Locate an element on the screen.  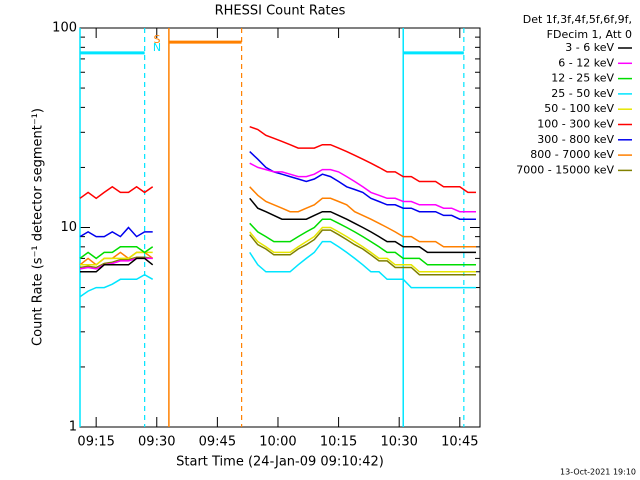
footer: 13-Oct-2021 19:10 is located at coordinates (598, 472).